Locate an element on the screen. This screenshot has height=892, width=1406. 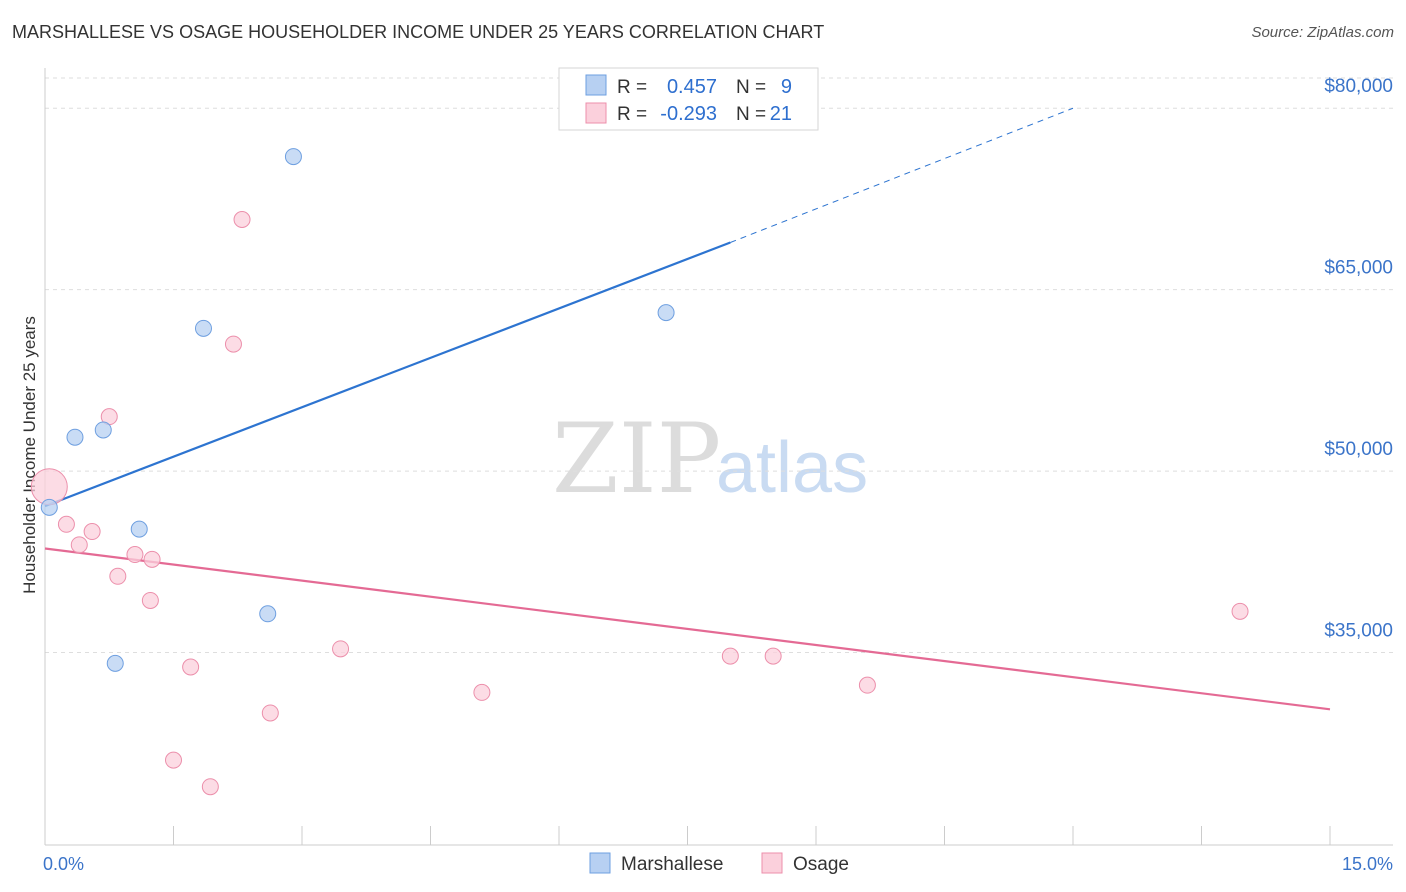
source-credit: Source: ZipAtlas.com is located at coordinates (1322, 32).